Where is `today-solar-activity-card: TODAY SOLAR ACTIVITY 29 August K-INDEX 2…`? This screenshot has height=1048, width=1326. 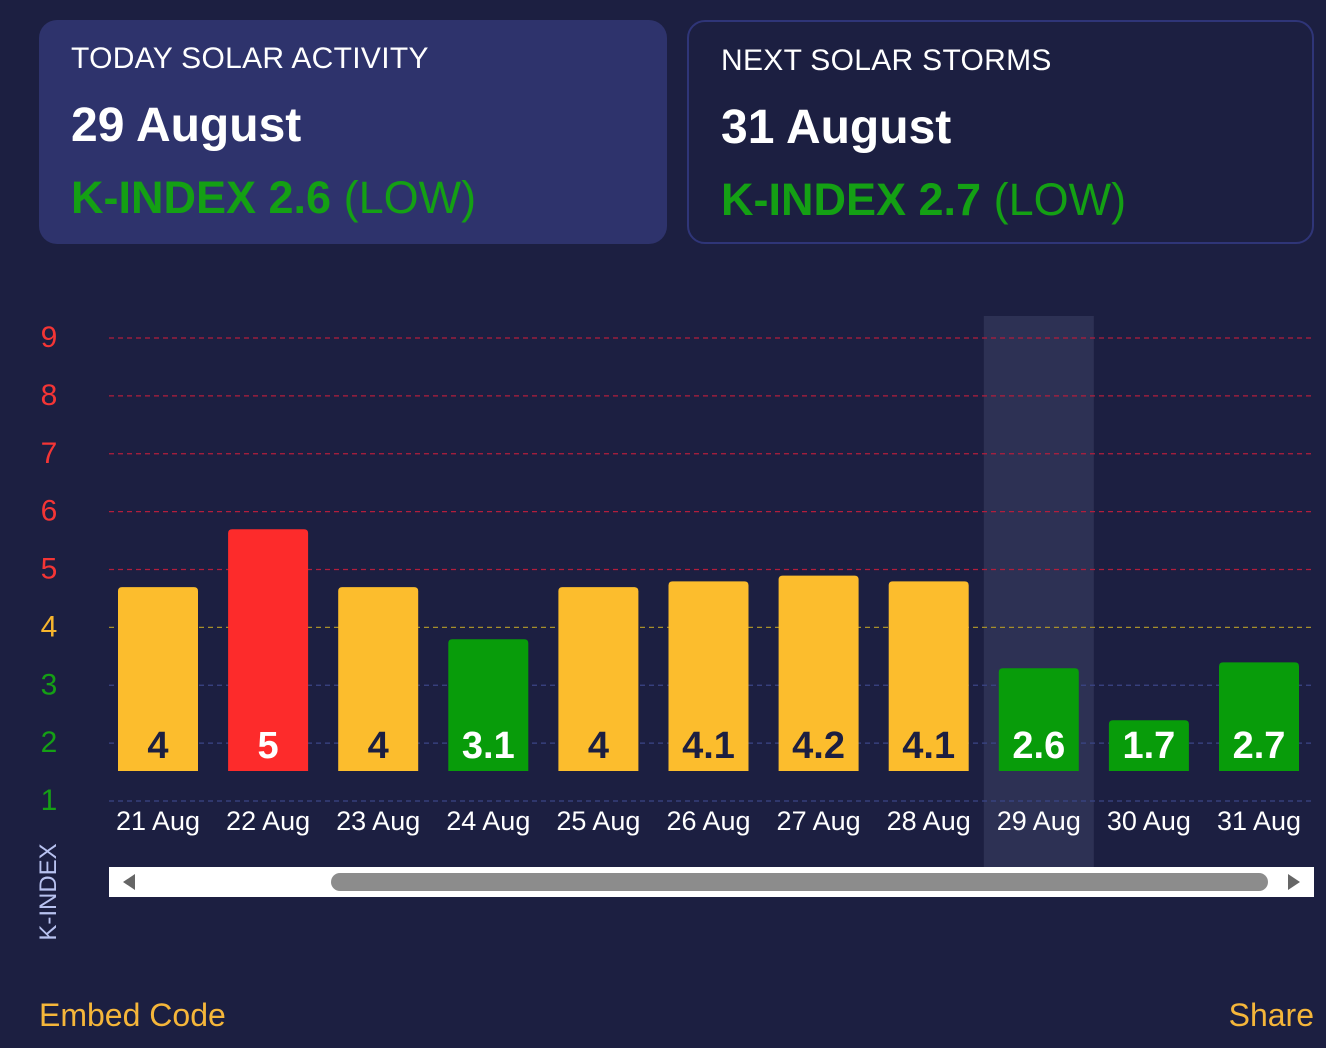 today-solar-activity-card: TODAY SOLAR ACTIVITY 29 August K-INDEX 2… is located at coordinates (353, 132).